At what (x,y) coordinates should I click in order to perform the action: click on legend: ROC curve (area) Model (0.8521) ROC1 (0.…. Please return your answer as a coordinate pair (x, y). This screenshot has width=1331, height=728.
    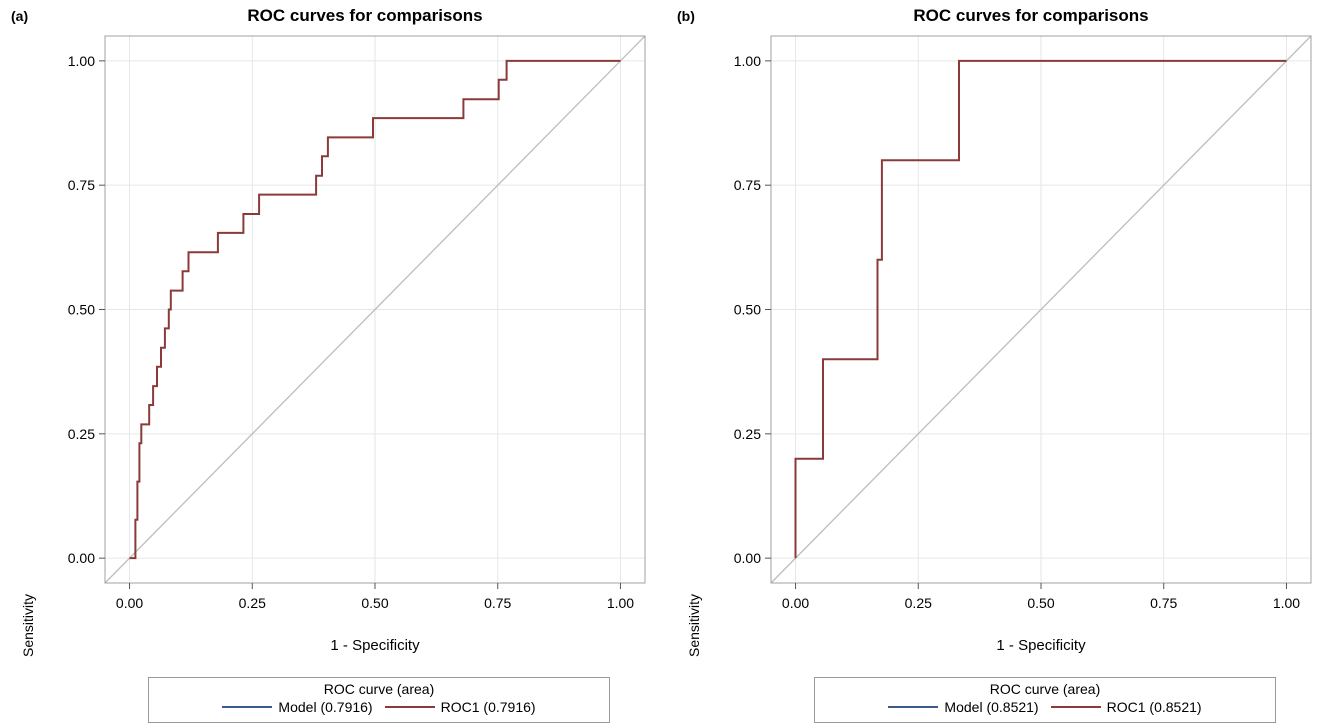
    Looking at the image, I should click on (1045, 700).